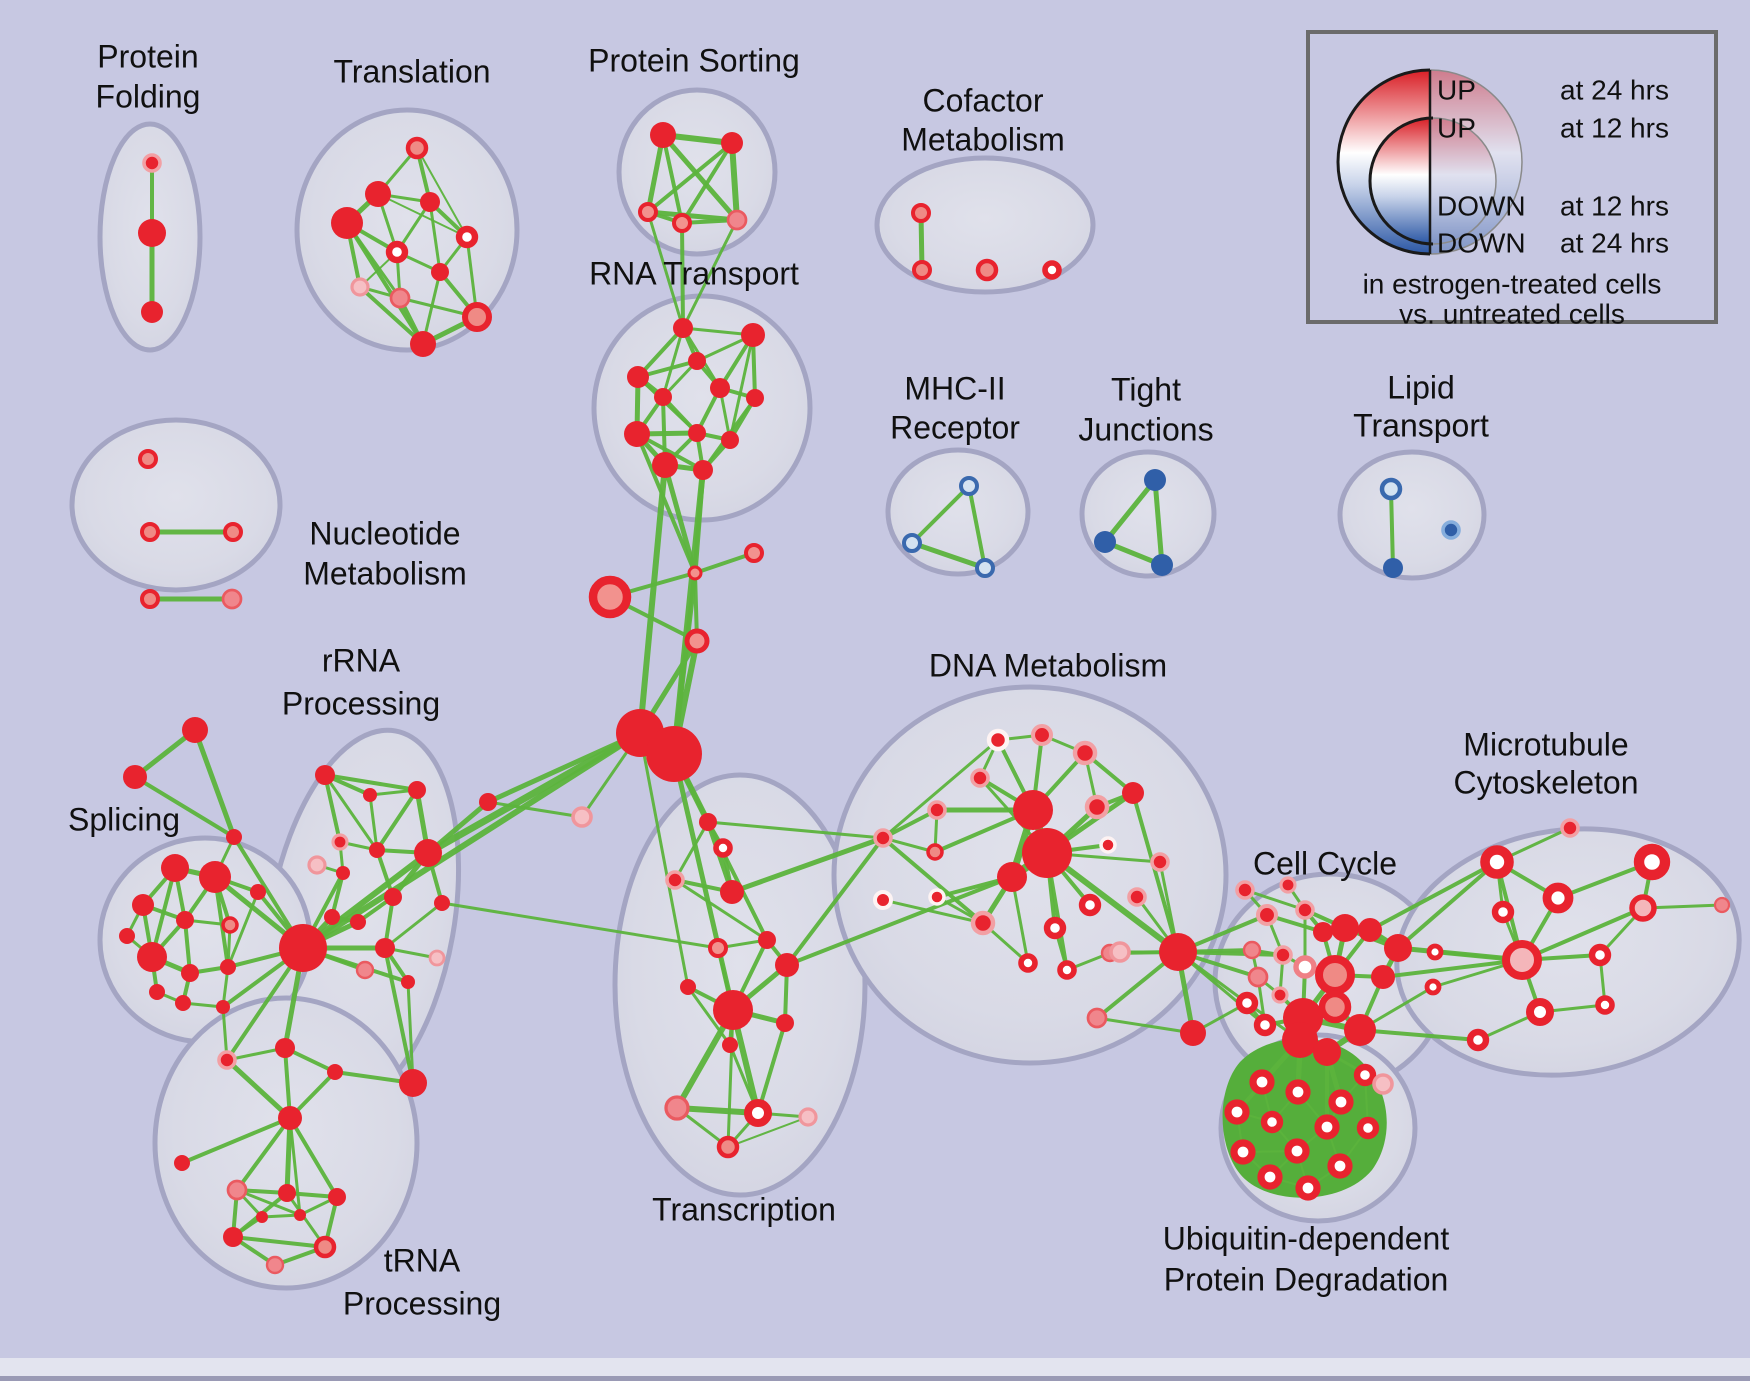 The height and width of the screenshot is (1381, 1750). I want to click on node-ub10, so click(1340, 1166).